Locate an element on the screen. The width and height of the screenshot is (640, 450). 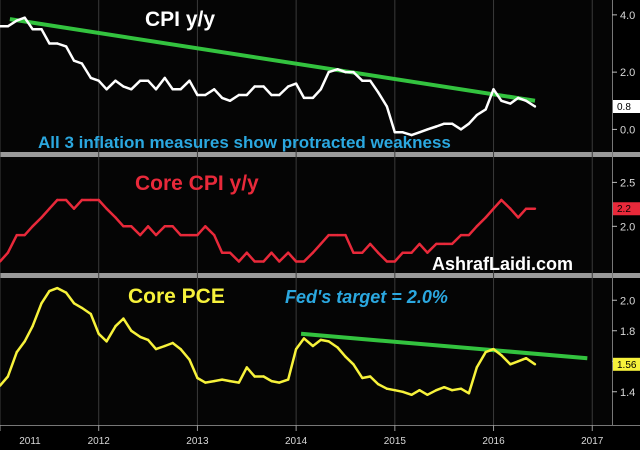
x-tick-label: 2012 is located at coordinates (99, 441).